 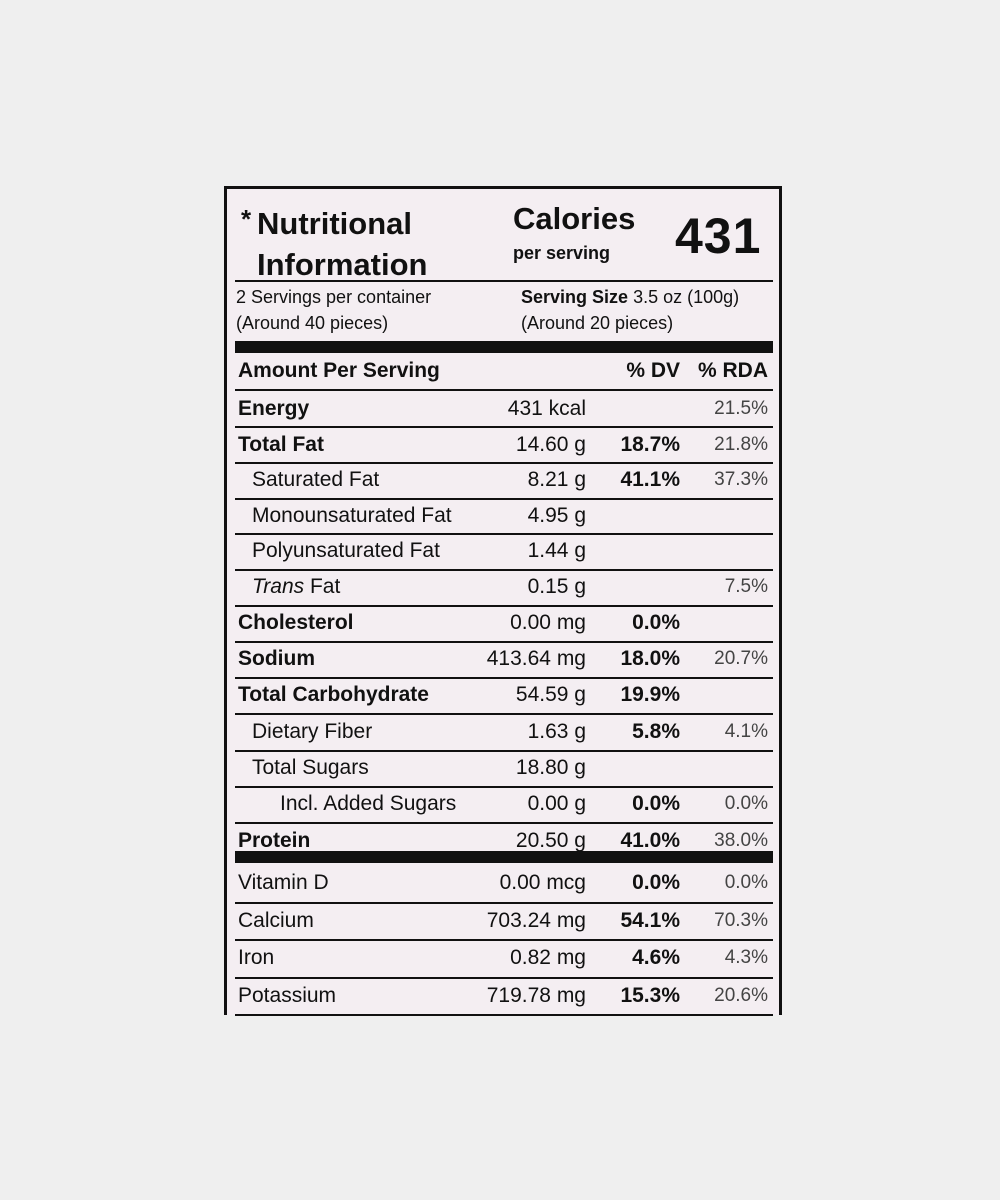 I want to click on nutrient-name-text: Saturated Fat, so click(x=316, y=479).